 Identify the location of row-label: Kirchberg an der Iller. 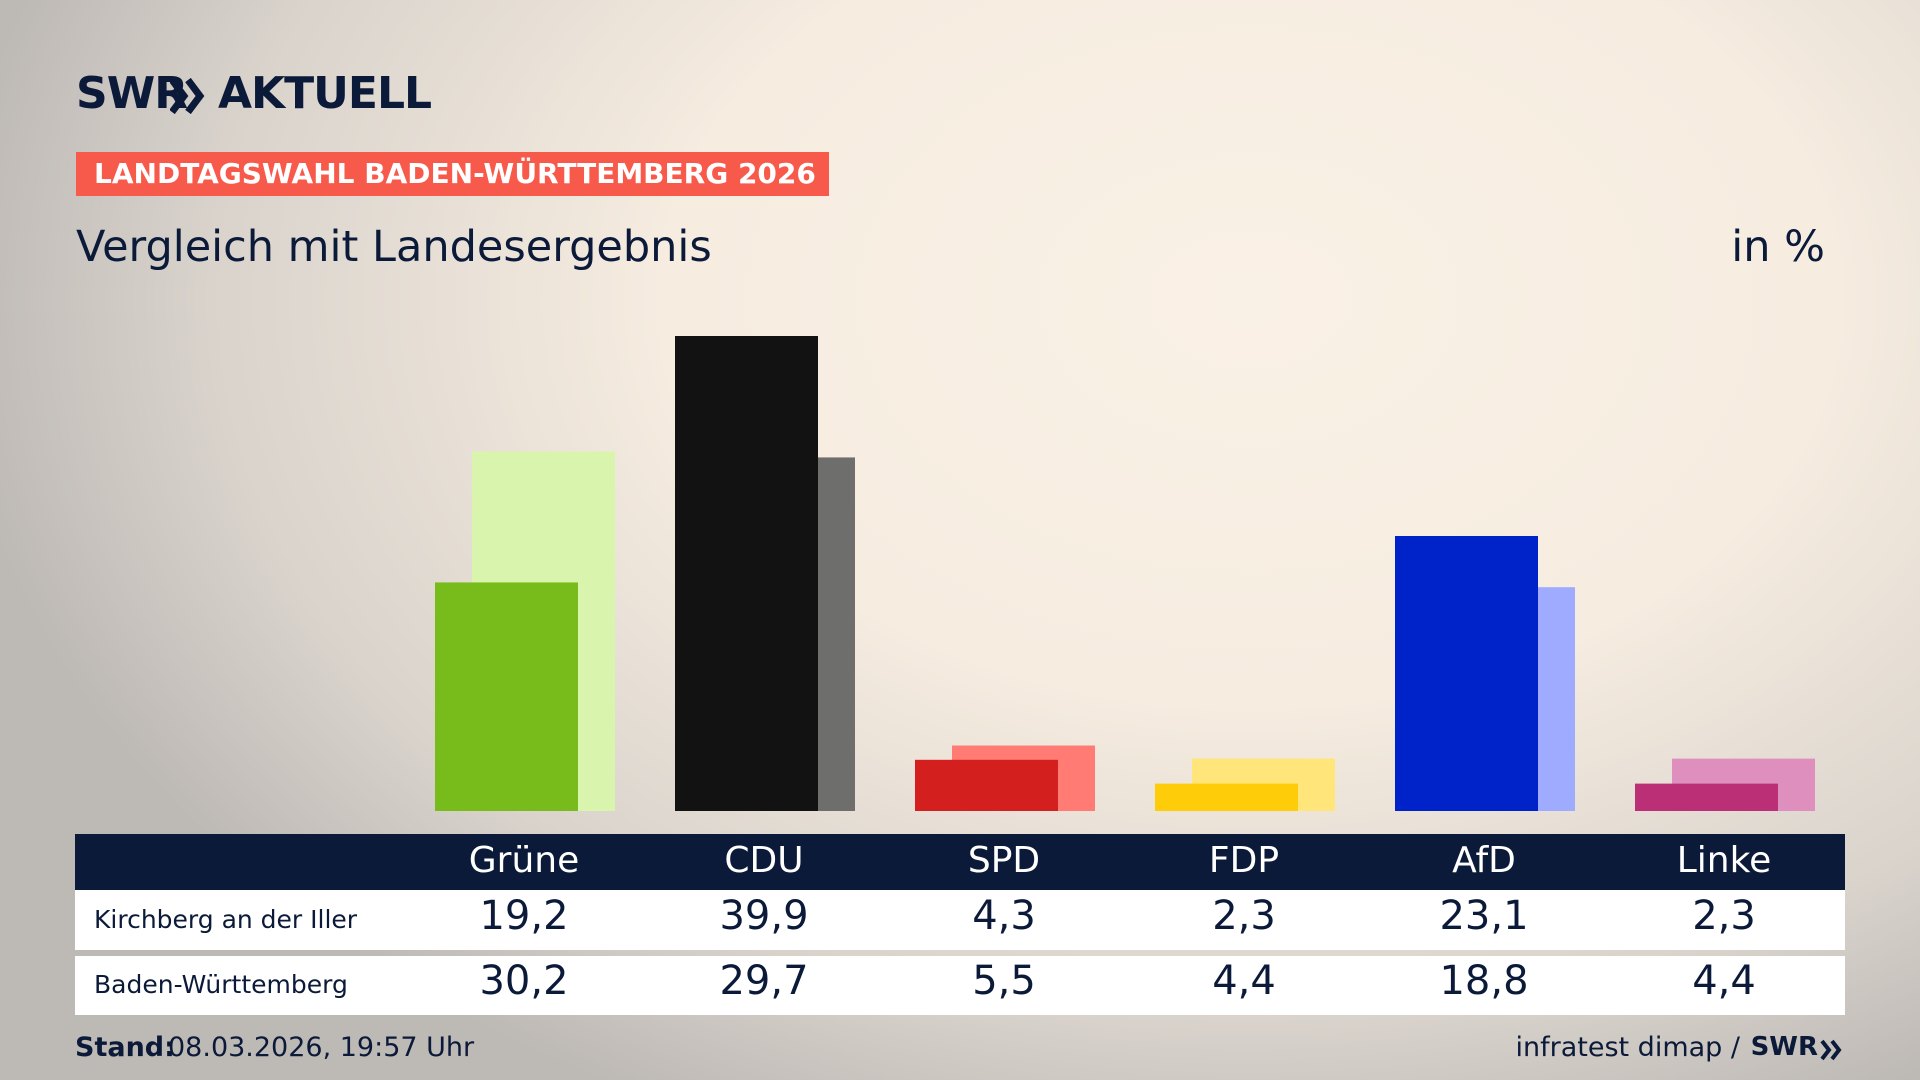
(226, 919).